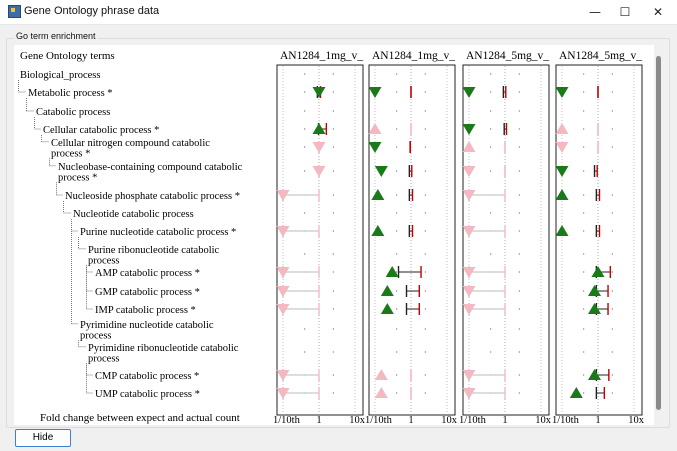  What do you see at coordinates (598, 238) in the screenshot?
I see `fold-change-column: AN1284_5mg_v_ 1/10th 1 10x` at bounding box center [598, 238].